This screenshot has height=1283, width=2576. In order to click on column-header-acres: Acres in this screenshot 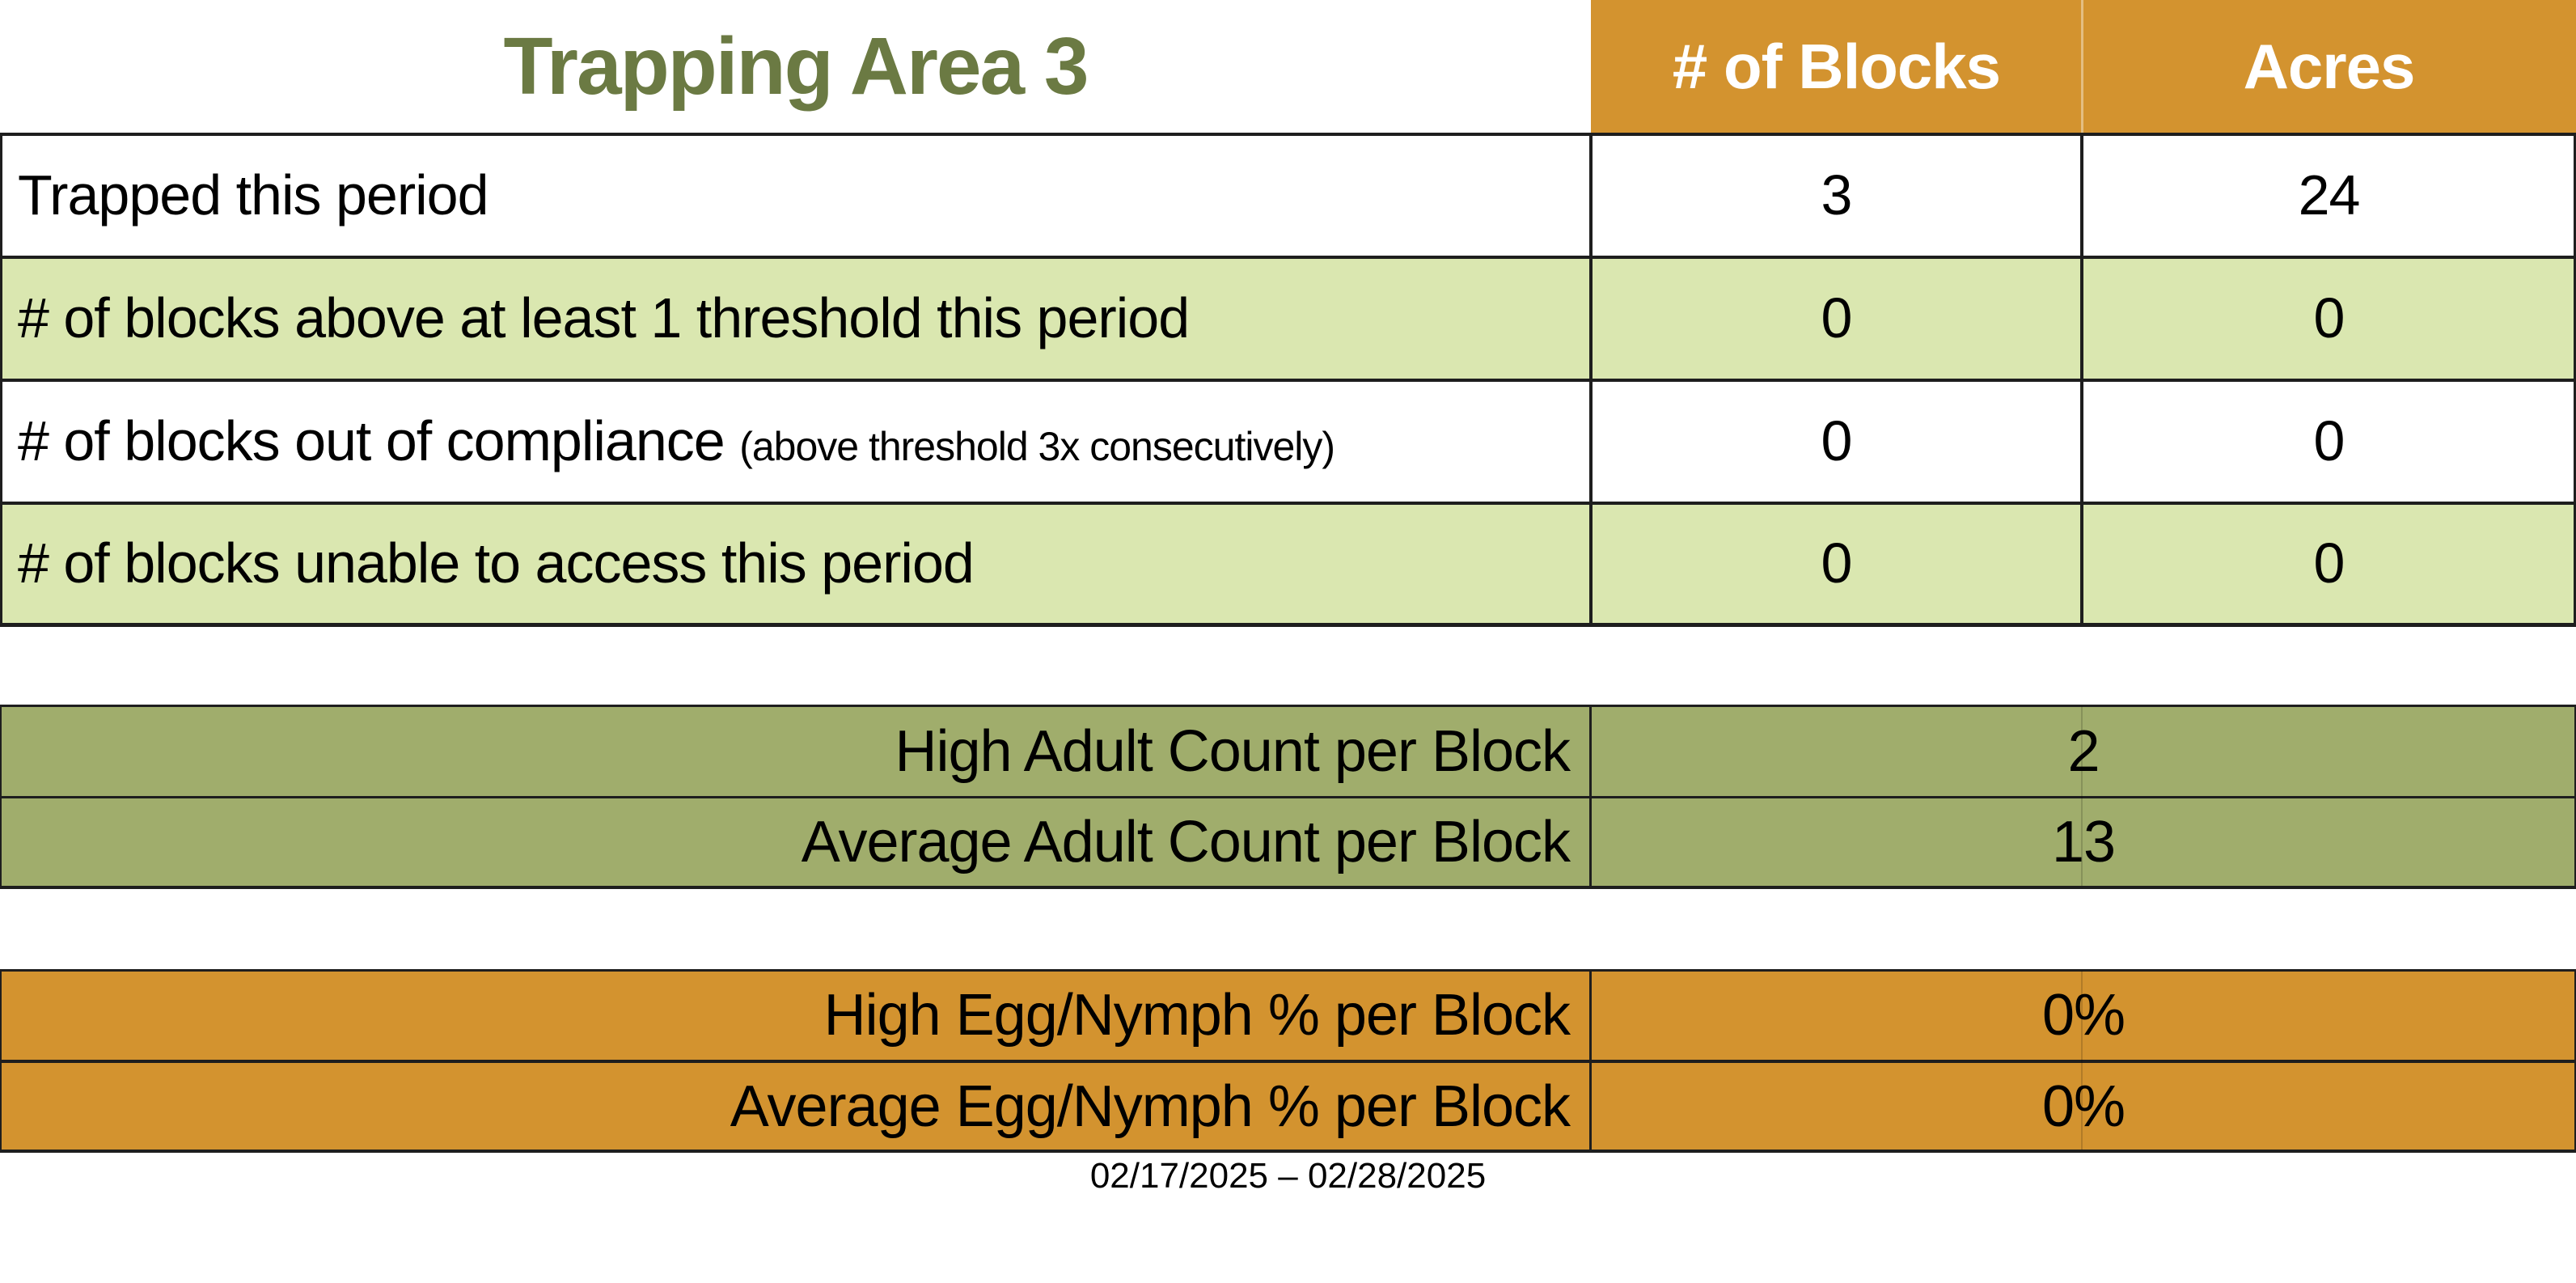, I will do `click(2329, 66)`.